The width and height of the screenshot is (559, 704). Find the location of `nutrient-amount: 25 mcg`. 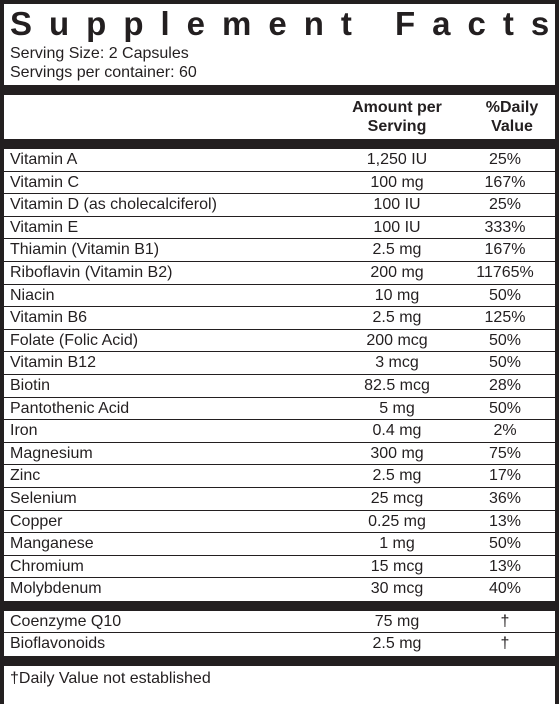

nutrient-amount: 25 mcg is located at coordinates (397, 498).